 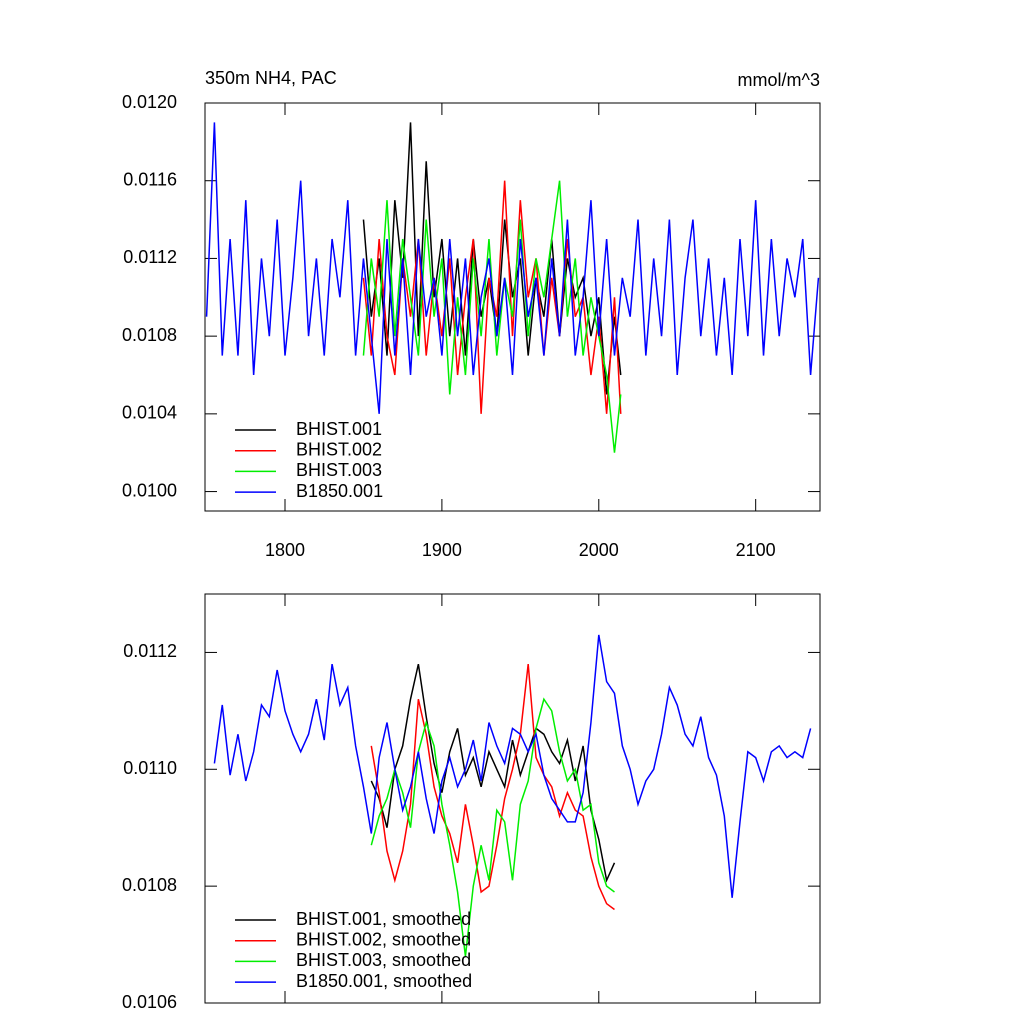 I want to click on y-tick-label: 0.0116, so click(x=150, y=179).